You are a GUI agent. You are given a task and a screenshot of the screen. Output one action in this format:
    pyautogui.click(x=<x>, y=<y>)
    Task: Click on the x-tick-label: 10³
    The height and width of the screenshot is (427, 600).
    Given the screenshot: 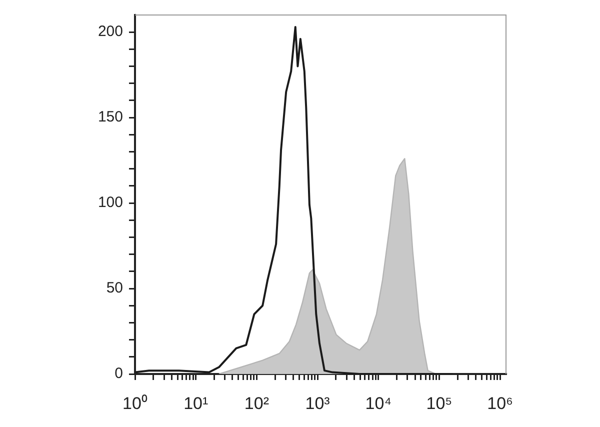 What is the action you would take?
    pyautogui.click(x=317, y=403)
    